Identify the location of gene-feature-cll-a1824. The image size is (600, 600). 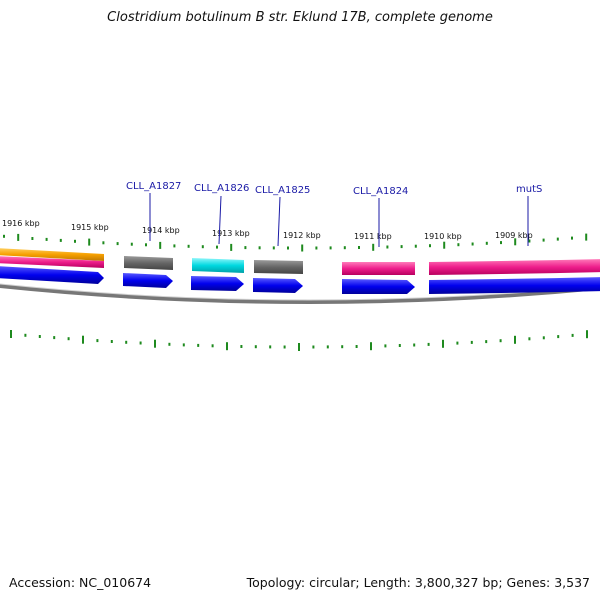
(378, 268).